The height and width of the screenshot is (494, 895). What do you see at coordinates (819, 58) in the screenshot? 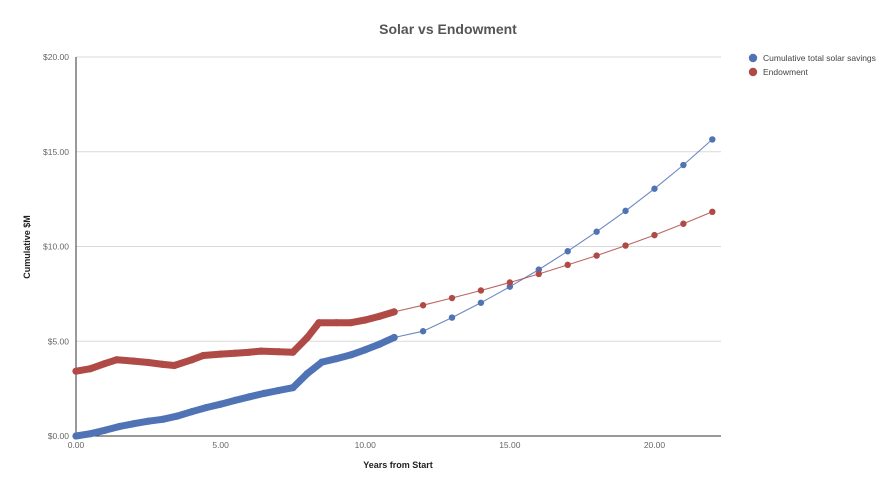
I see `legend-label: Cumulative total solar savings` at bounding box center [819, 58].